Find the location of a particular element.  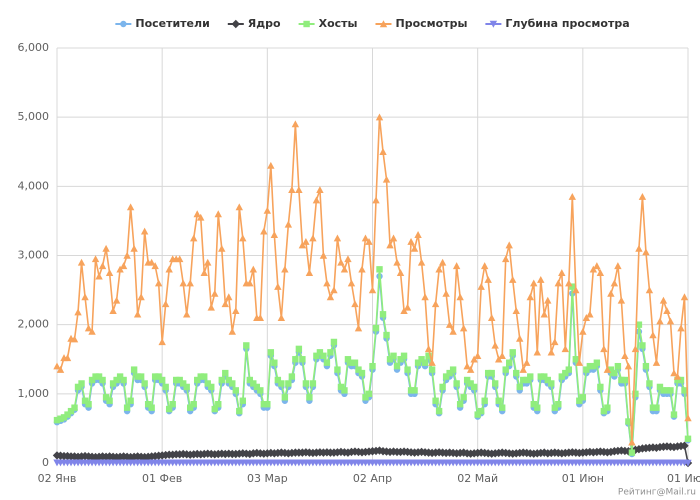

legend-label: Просмотры is located at coordinates (431, 23).